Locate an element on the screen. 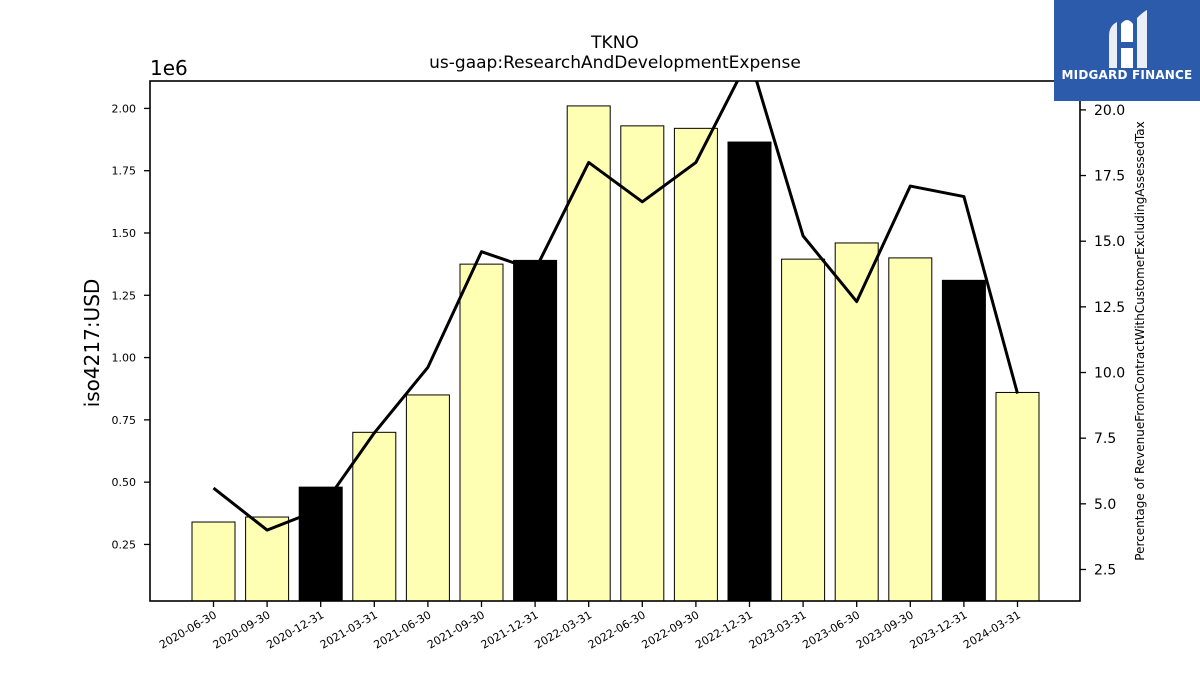 This screenshot has height=675, width=1200. y-axis-ticks: 0.25 0.50 0.75 1.00 1.25 1.50 1.75 2.00 is located at coordinates (131, 326).